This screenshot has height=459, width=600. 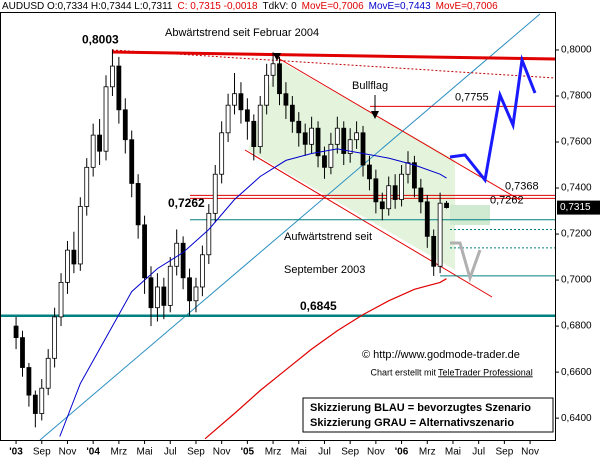 What do you see at coordinates (402, 452) in the screenshot?
I see `x-tick-label: '06` at bounding box center [402, 452].